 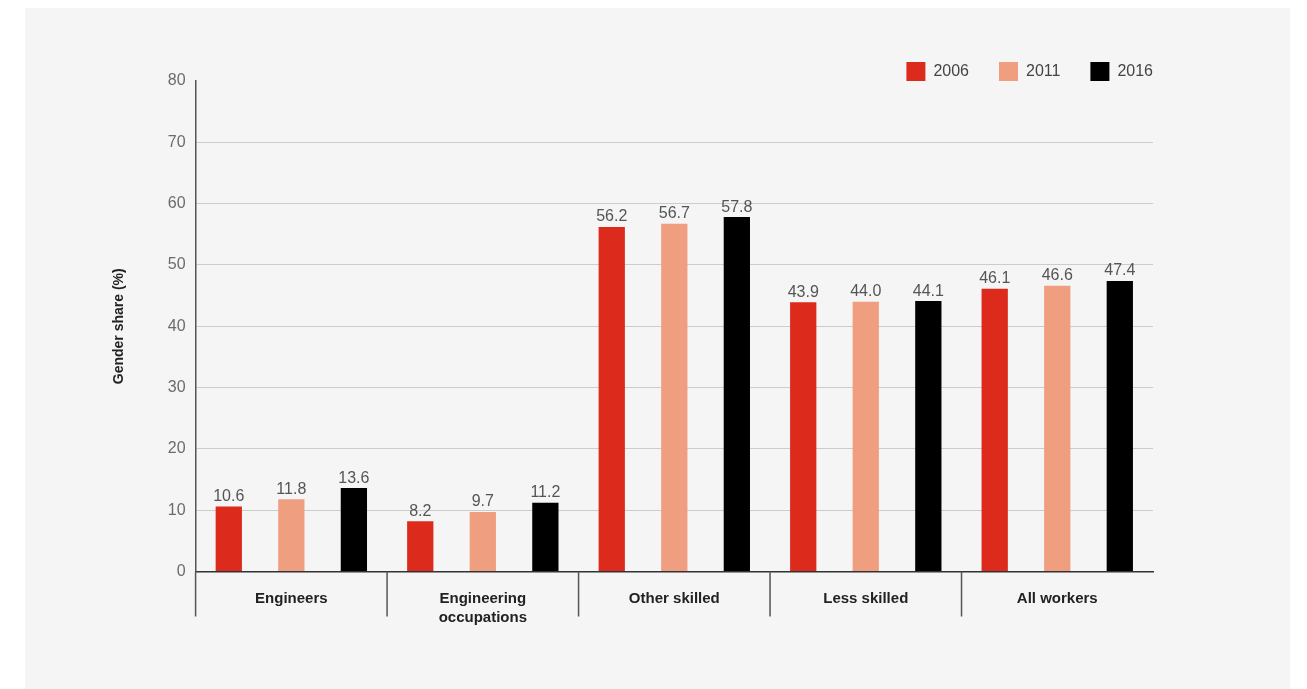 What do you see at coordinates (803, 291) in the screenshot?
I see `data-label: 43.9` at bounding box center [803, 291].